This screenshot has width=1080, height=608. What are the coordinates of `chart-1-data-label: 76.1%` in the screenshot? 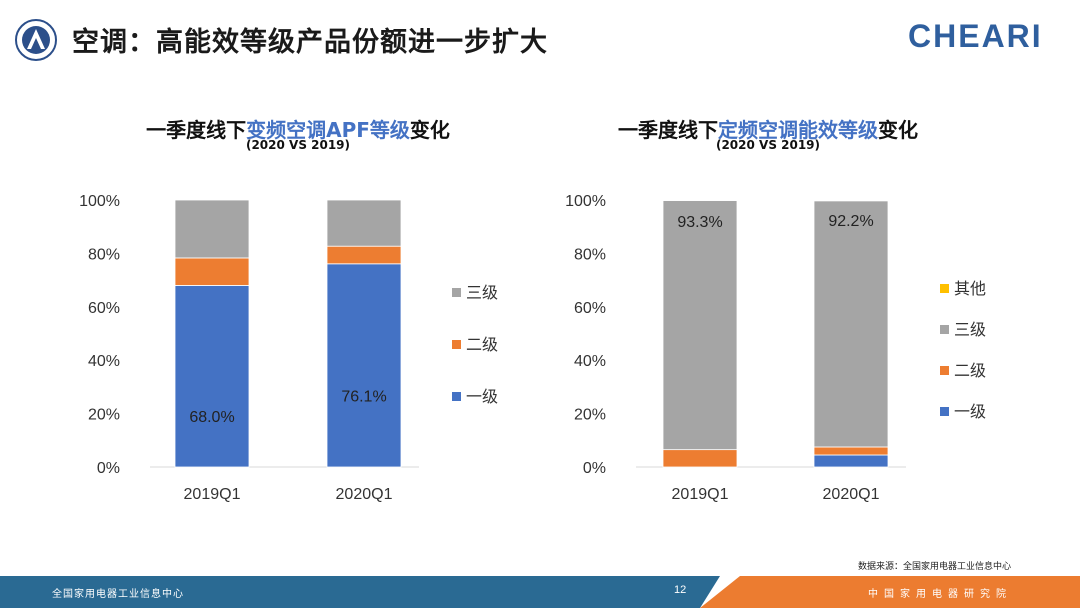 It's located at (363, 396).